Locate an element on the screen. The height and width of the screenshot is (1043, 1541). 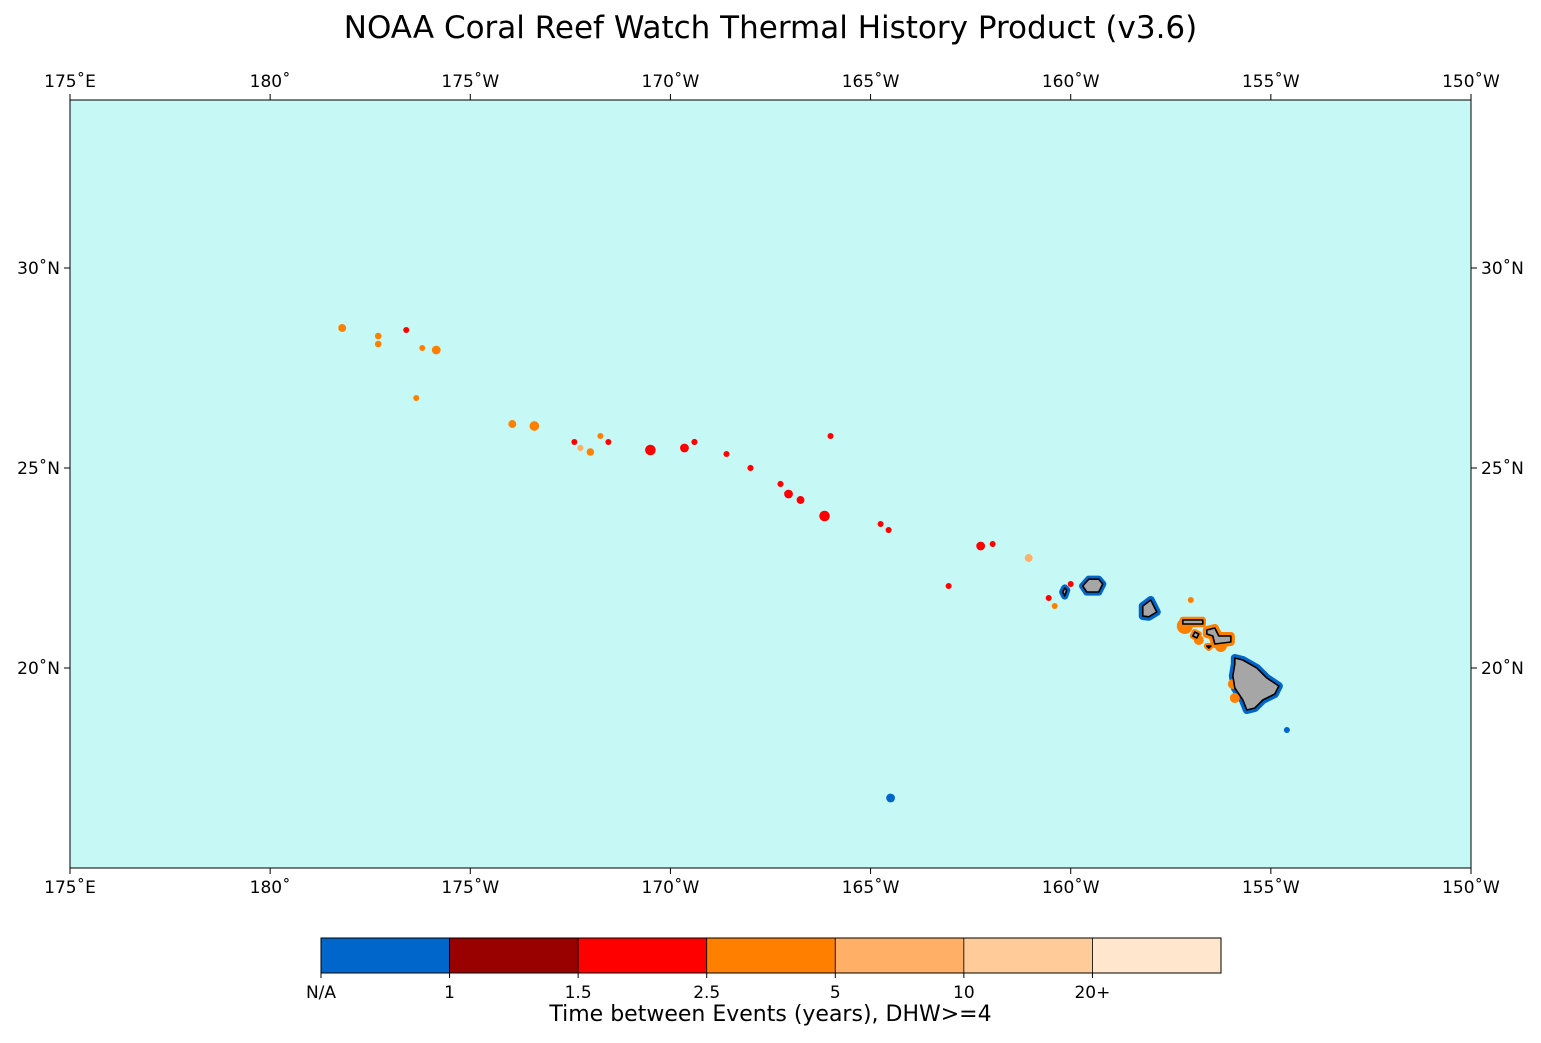
x-tick-label-bottom: 160˚W is located at coordinates (1071, 887).